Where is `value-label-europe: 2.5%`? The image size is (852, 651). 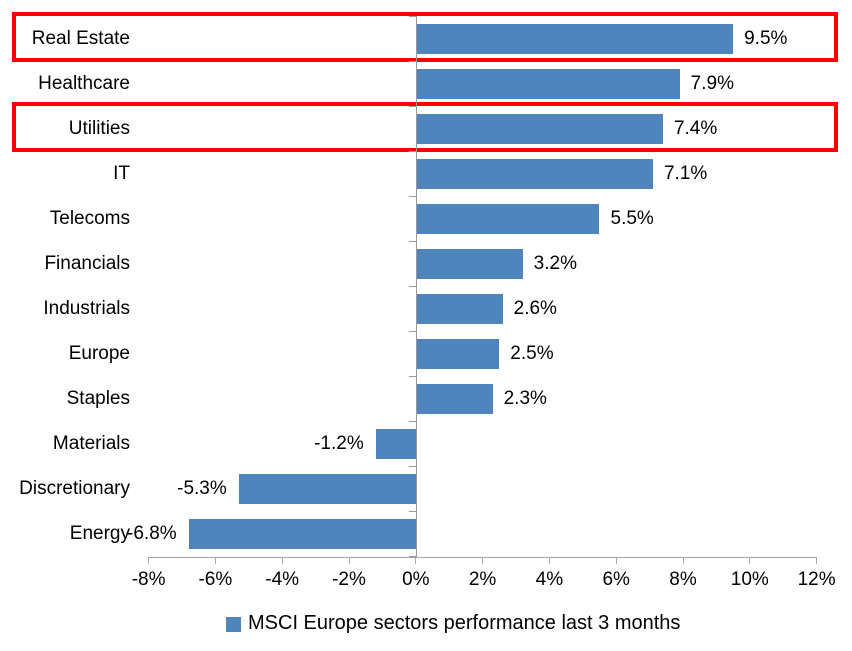
value-label-europe: 2.5% is located at coordinates (532, 353).